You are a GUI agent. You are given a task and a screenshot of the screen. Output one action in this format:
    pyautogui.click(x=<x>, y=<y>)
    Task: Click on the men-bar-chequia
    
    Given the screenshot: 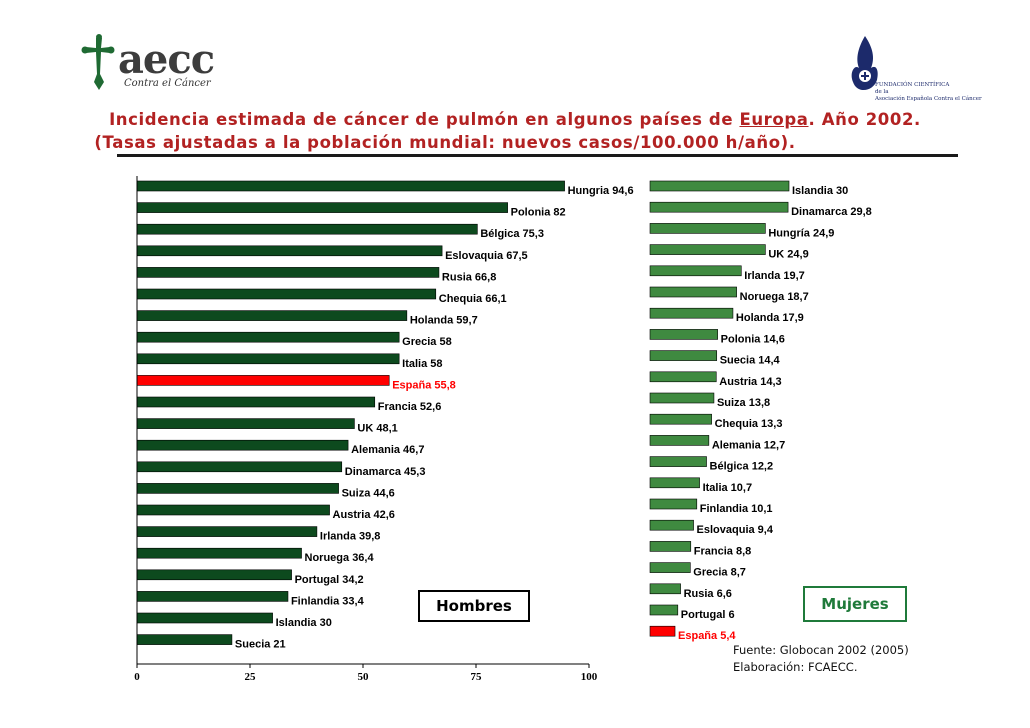 What is the action you would take?
    pyautogui.click(x=286, y=294)
    